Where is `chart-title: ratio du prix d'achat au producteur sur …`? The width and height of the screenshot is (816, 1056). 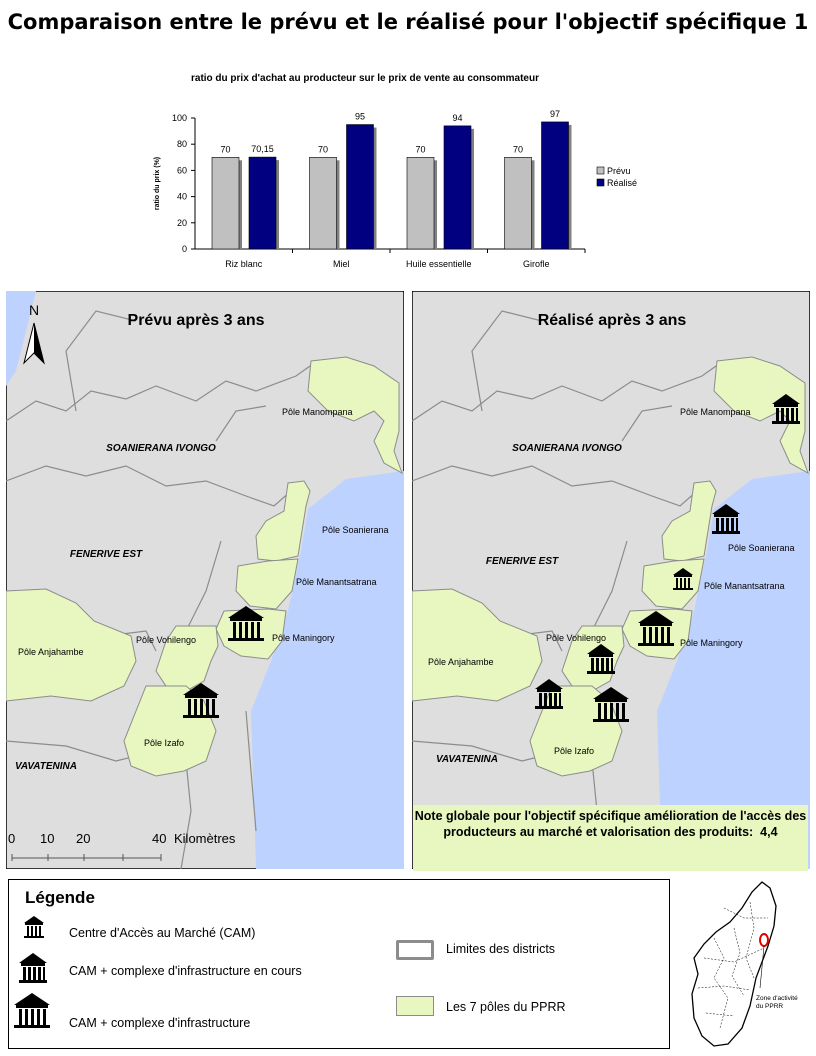
chart-title: ratio du prix d'achat au producteur sur … is located at coordinates (364, 78).